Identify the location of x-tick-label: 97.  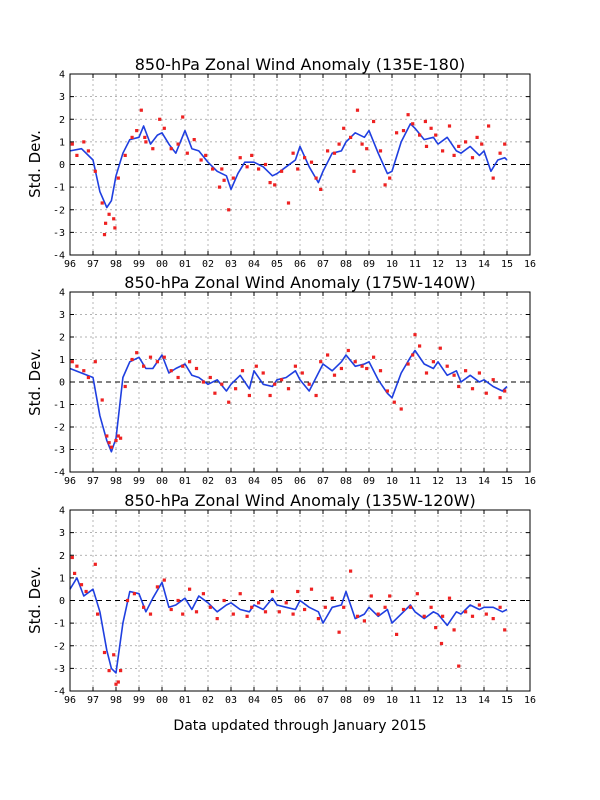
(93, 481).